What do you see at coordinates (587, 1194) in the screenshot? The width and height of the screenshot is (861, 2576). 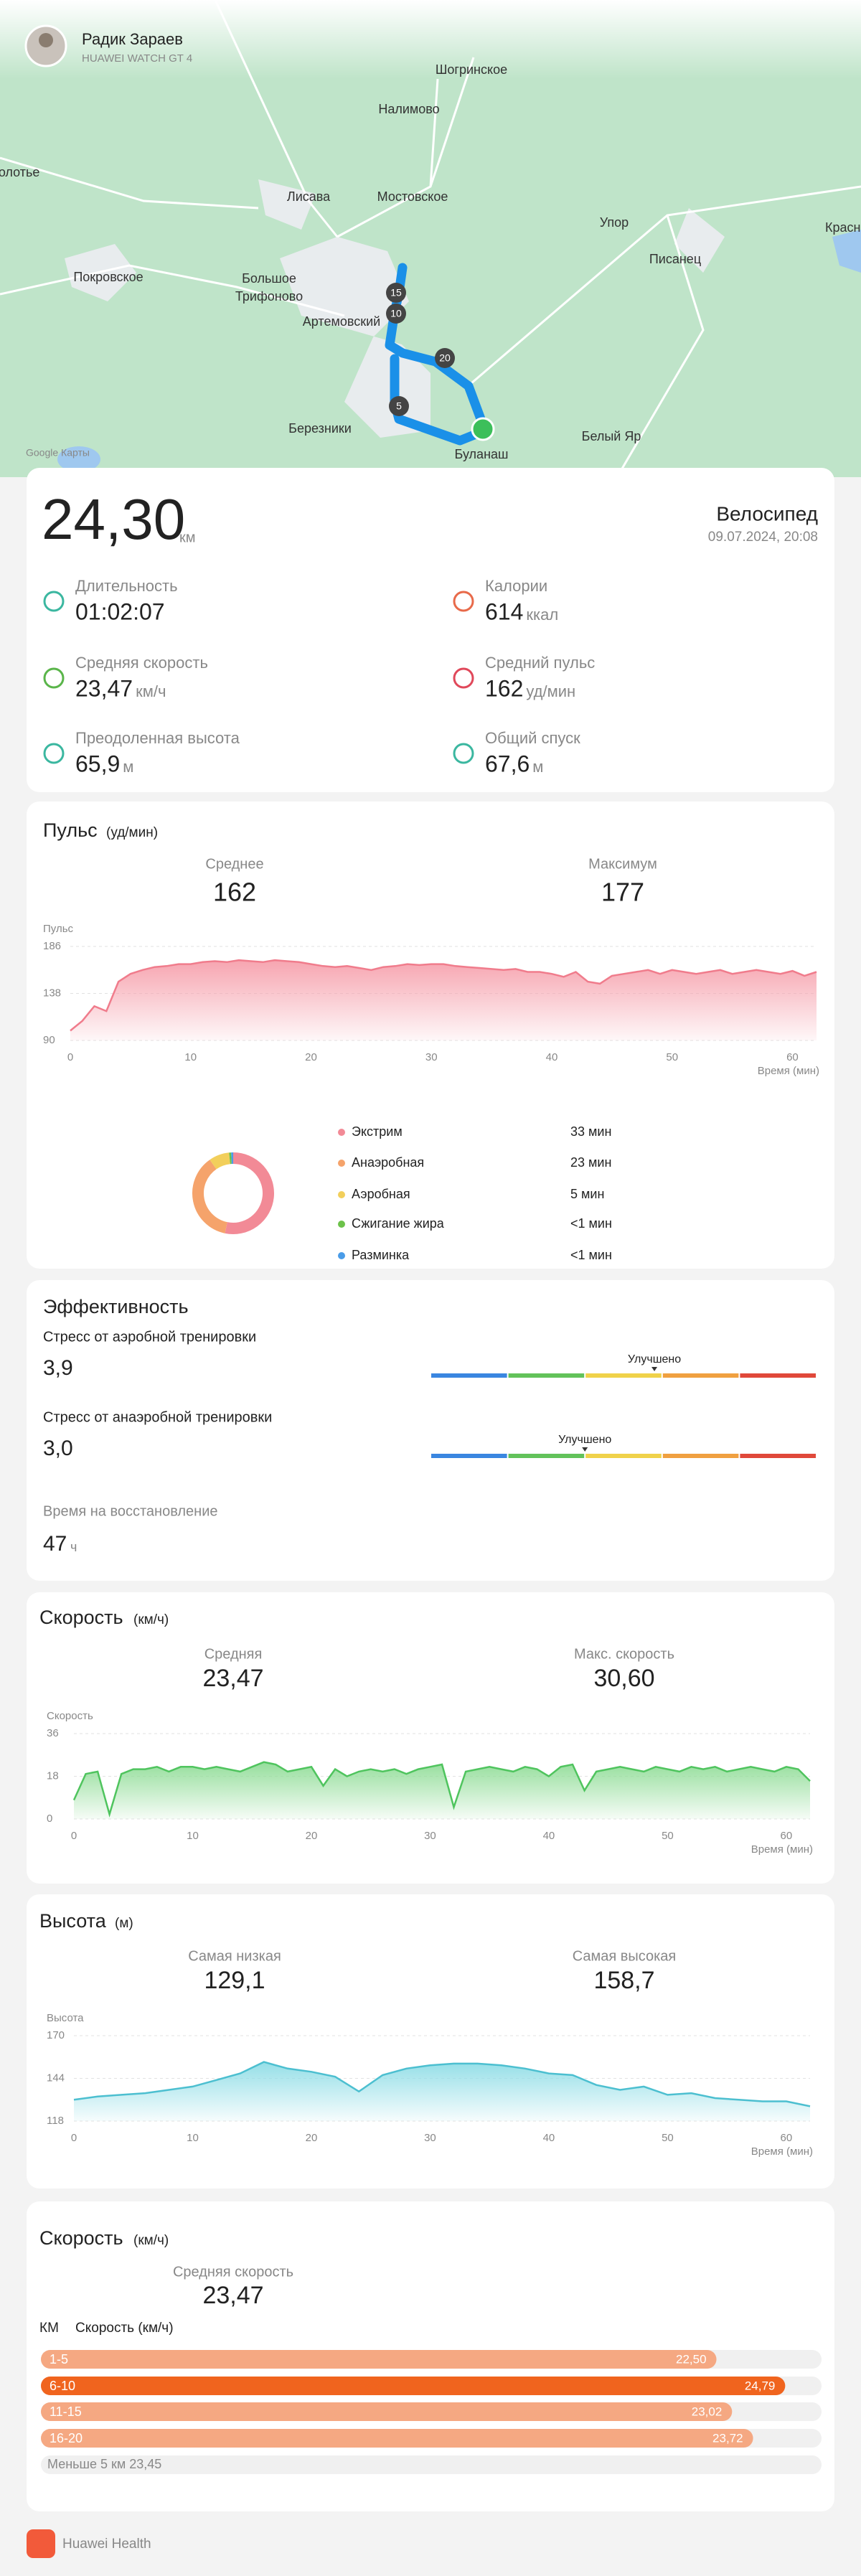 I see `legend-value: 5 мин` at bounding box center [587, 1194].